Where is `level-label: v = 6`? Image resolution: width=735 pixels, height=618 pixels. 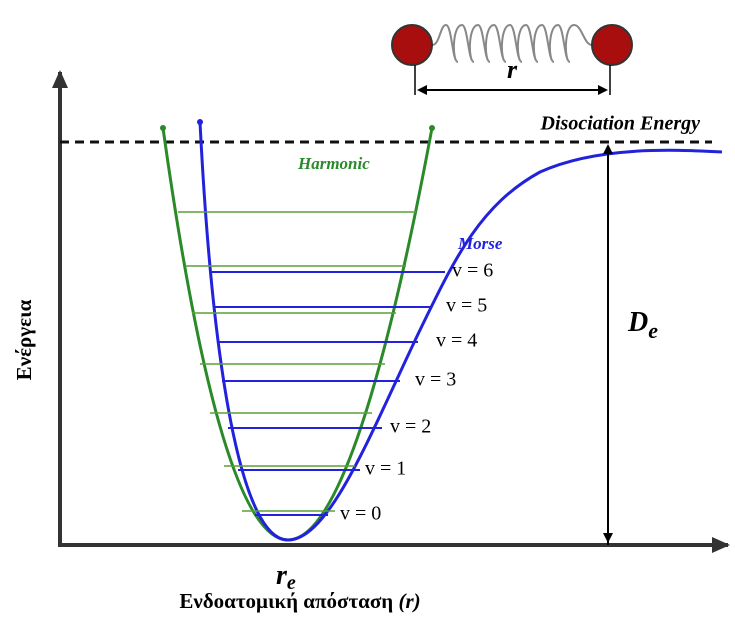
level-label: v = 6 is located at coordinates (472, 271).